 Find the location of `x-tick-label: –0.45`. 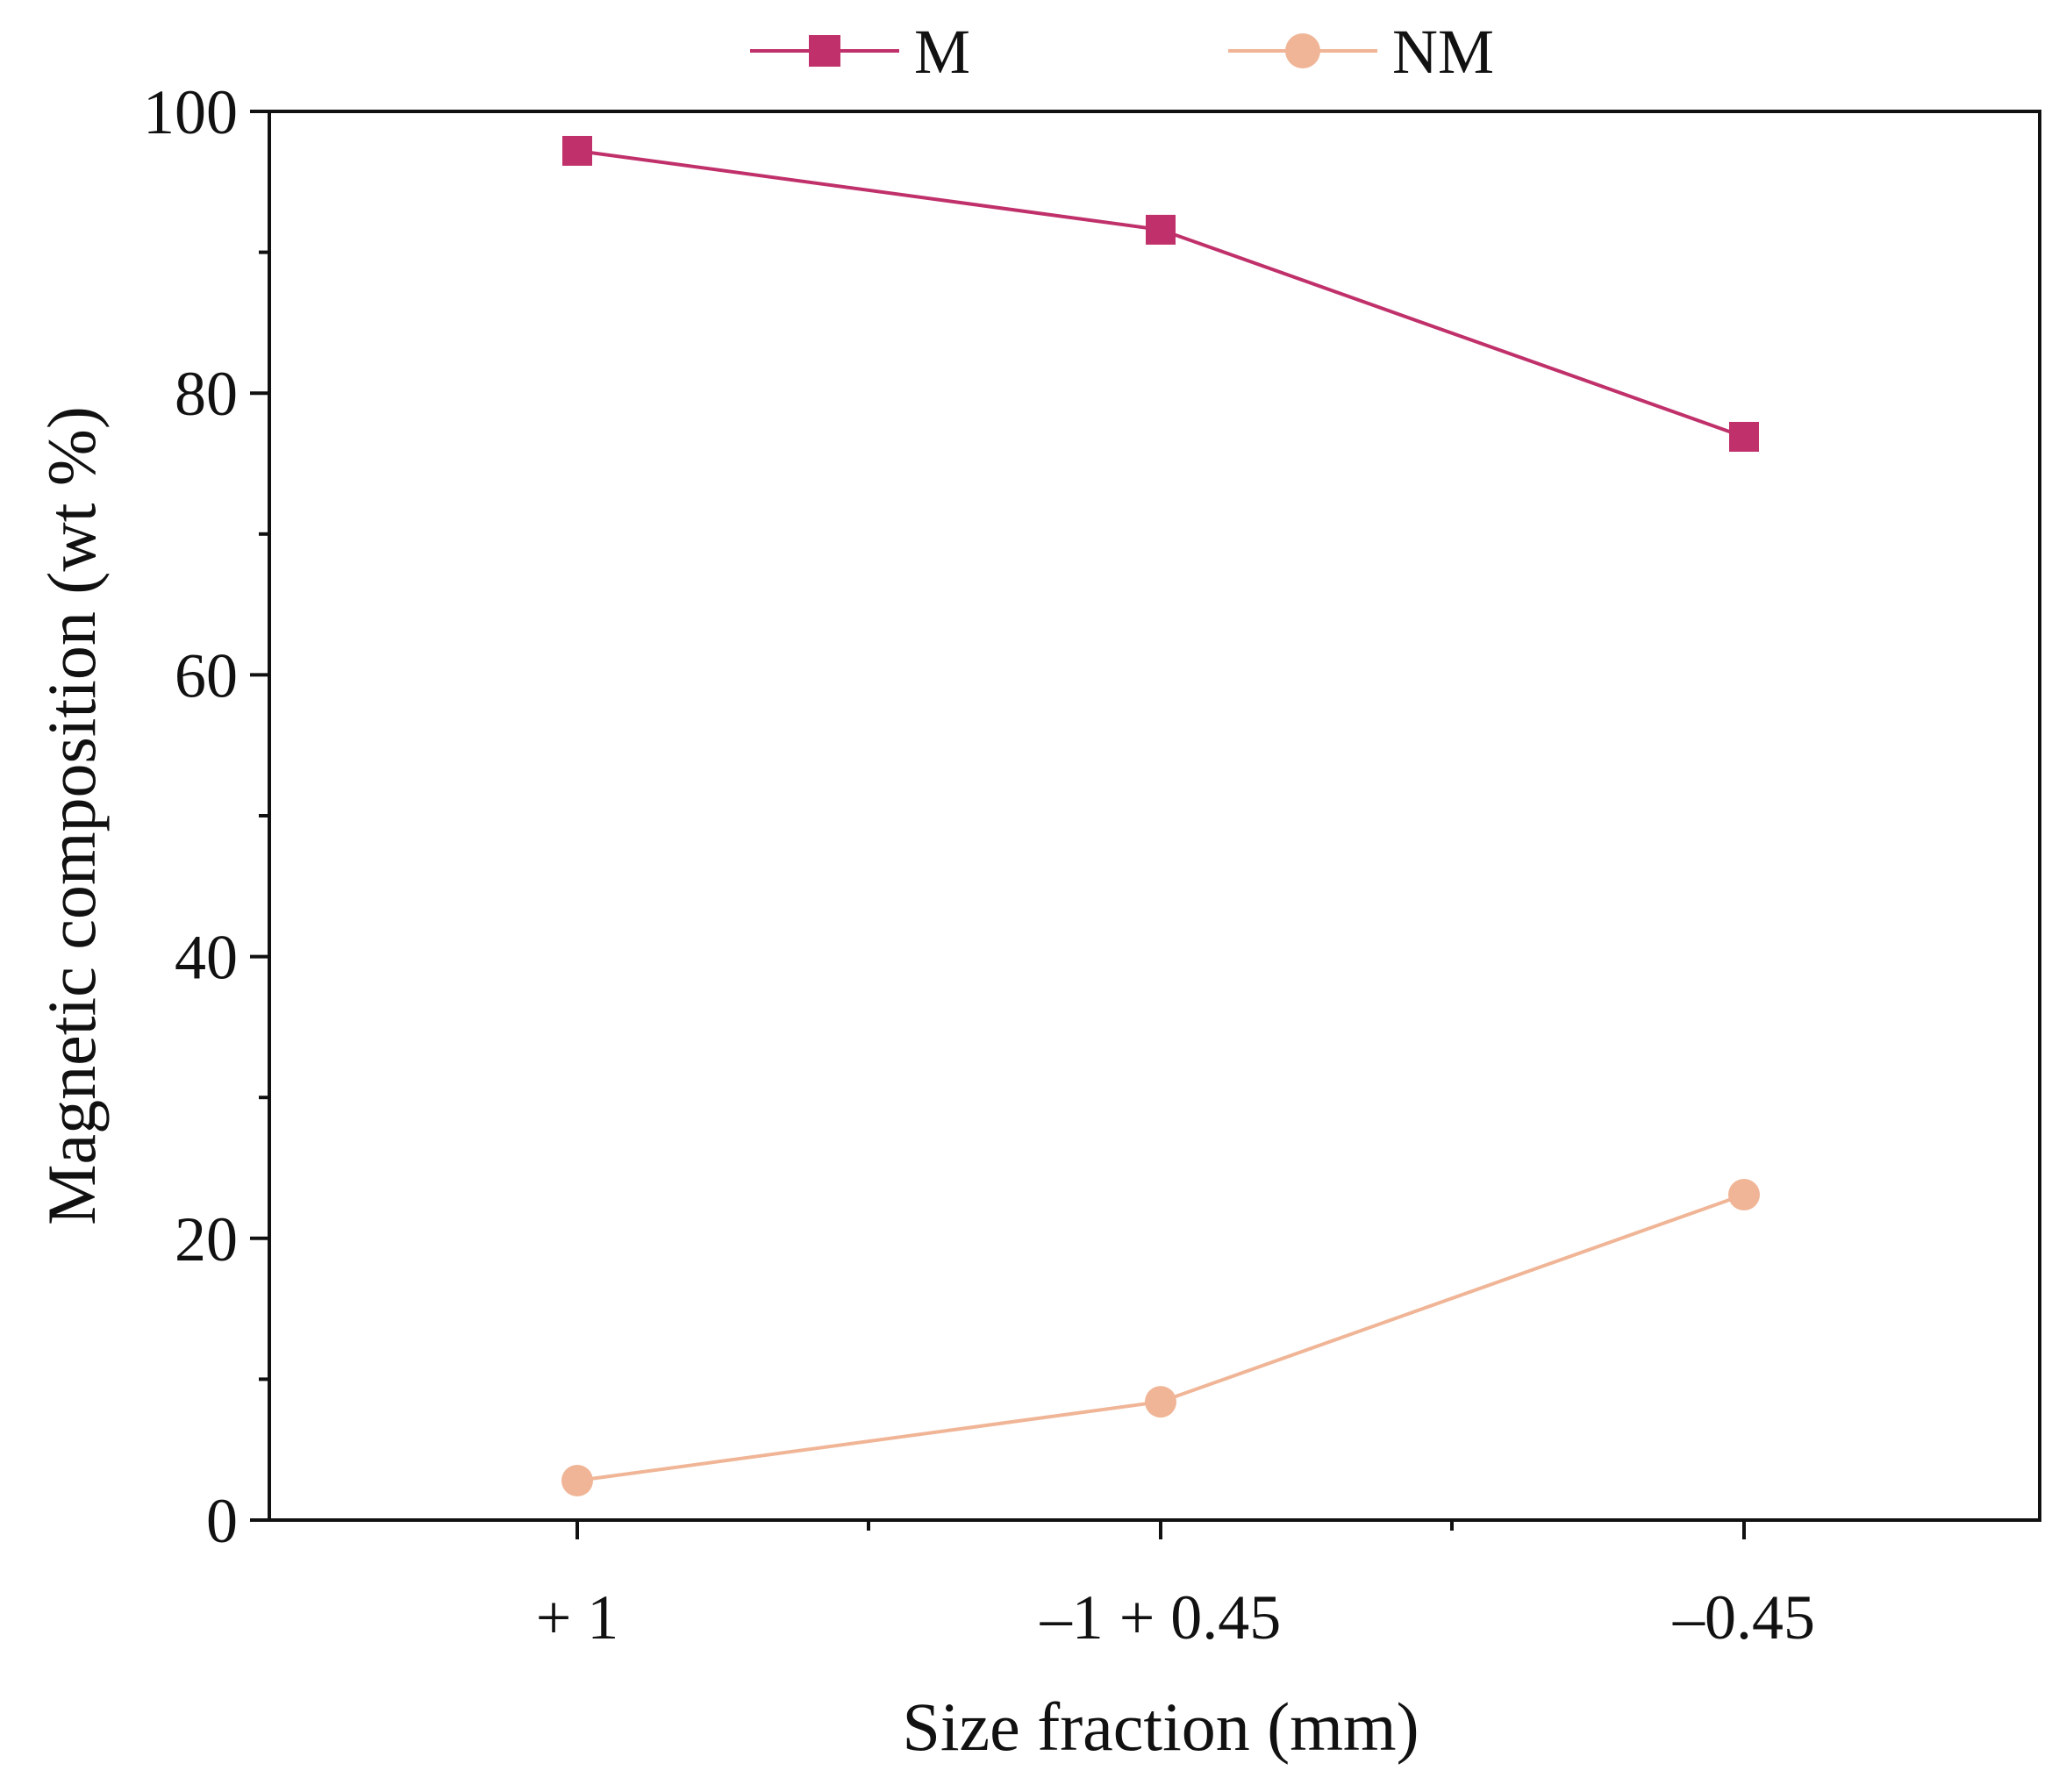

x-tick-label: –0.45 is located at coordinates (1744, 1617).